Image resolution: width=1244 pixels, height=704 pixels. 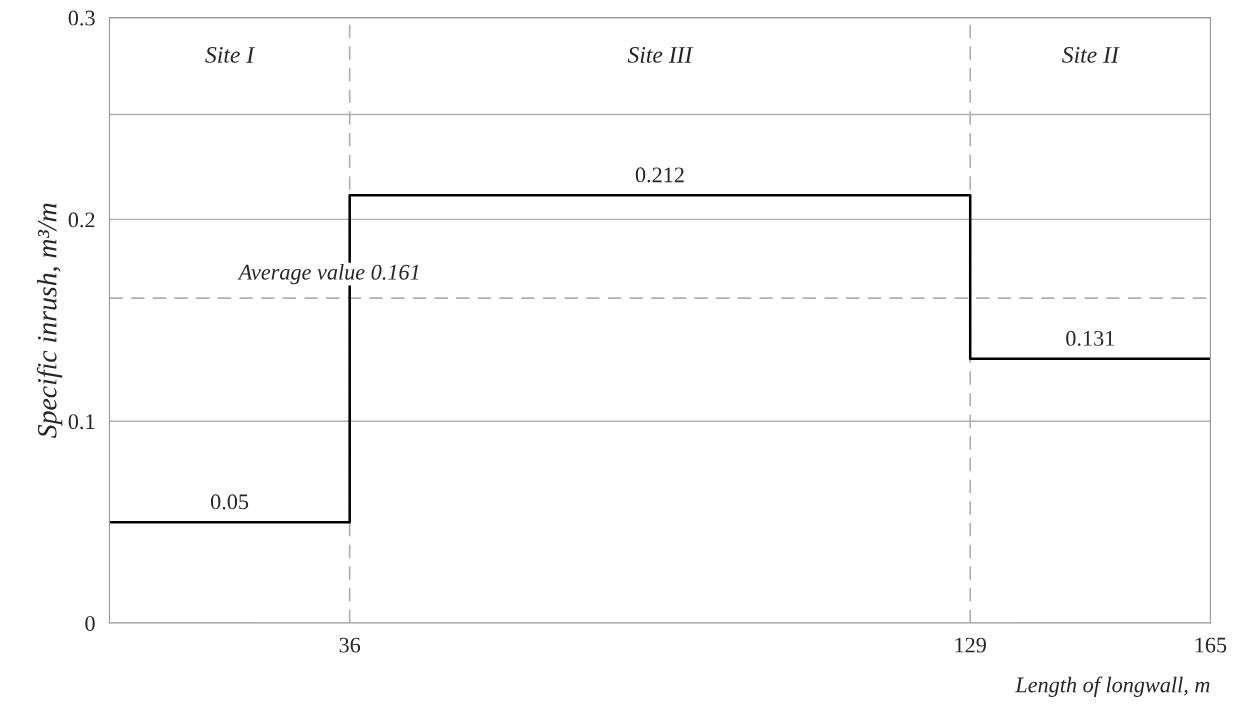 What do you see at coordinates (1112, 686) in the screenshot?
I see `x-axis-title: Length of longwall, m` at bounding box center [1112, 686].